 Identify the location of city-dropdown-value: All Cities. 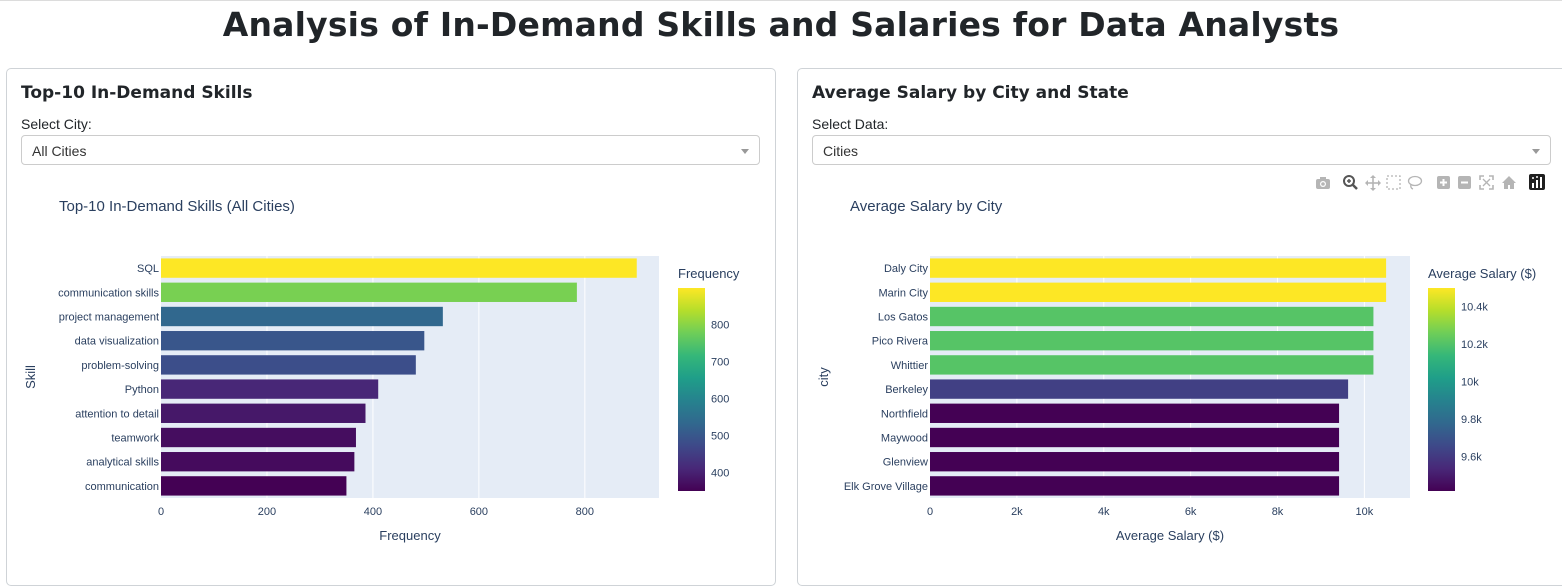
(59, 151).